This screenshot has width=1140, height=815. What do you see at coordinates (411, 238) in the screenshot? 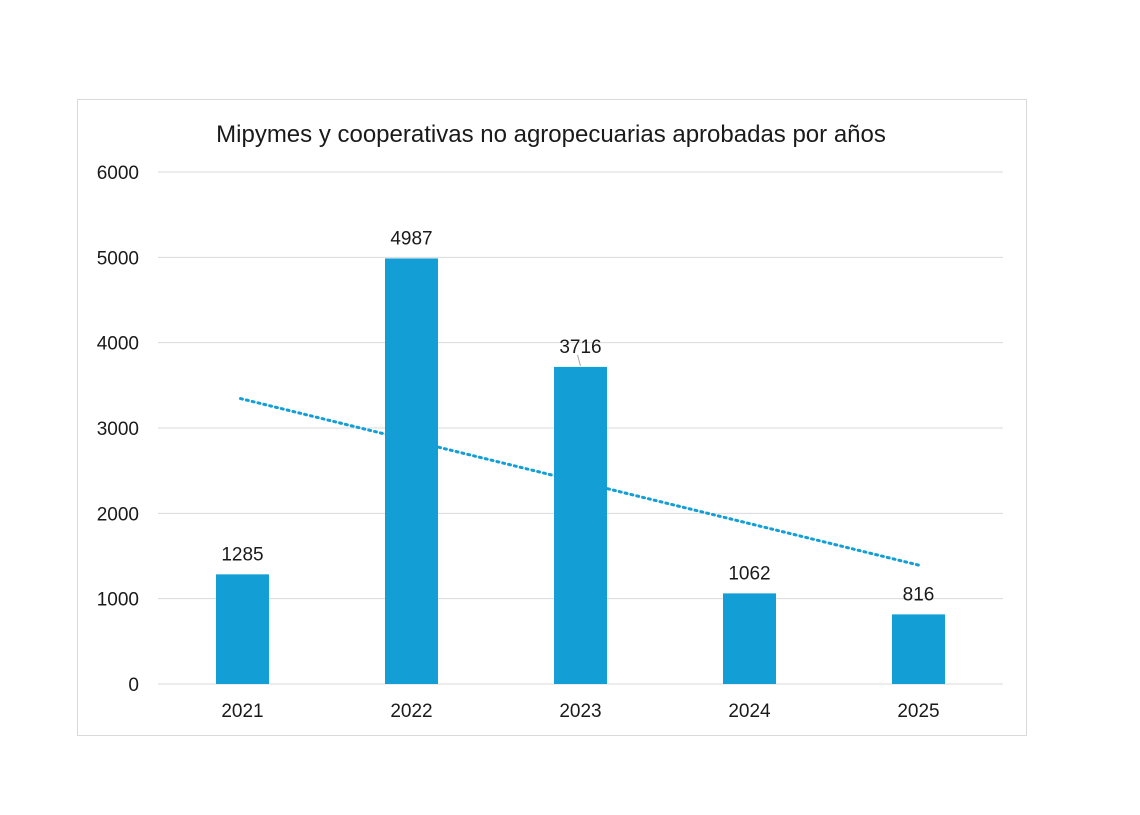
I see `data-label-2022: 4987` at bounding box center [411, 238].